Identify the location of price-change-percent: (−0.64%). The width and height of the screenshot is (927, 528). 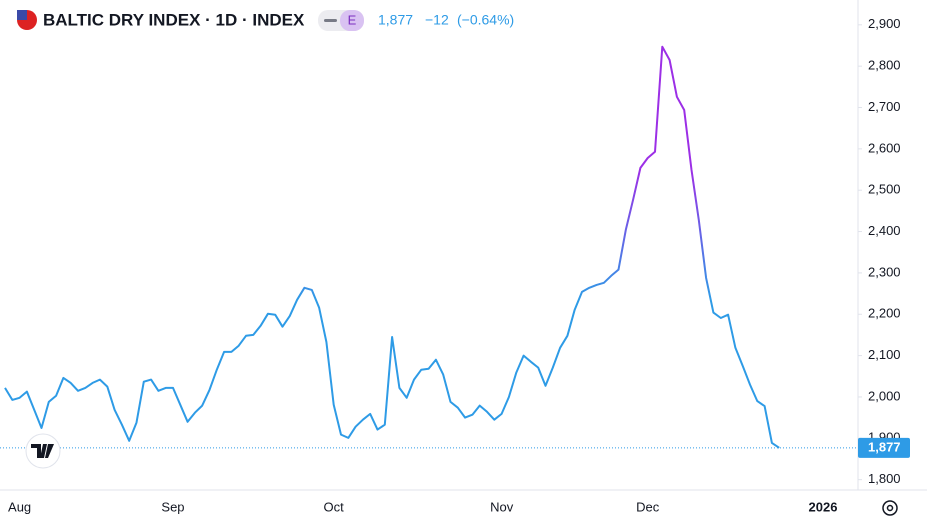
(485, 20).